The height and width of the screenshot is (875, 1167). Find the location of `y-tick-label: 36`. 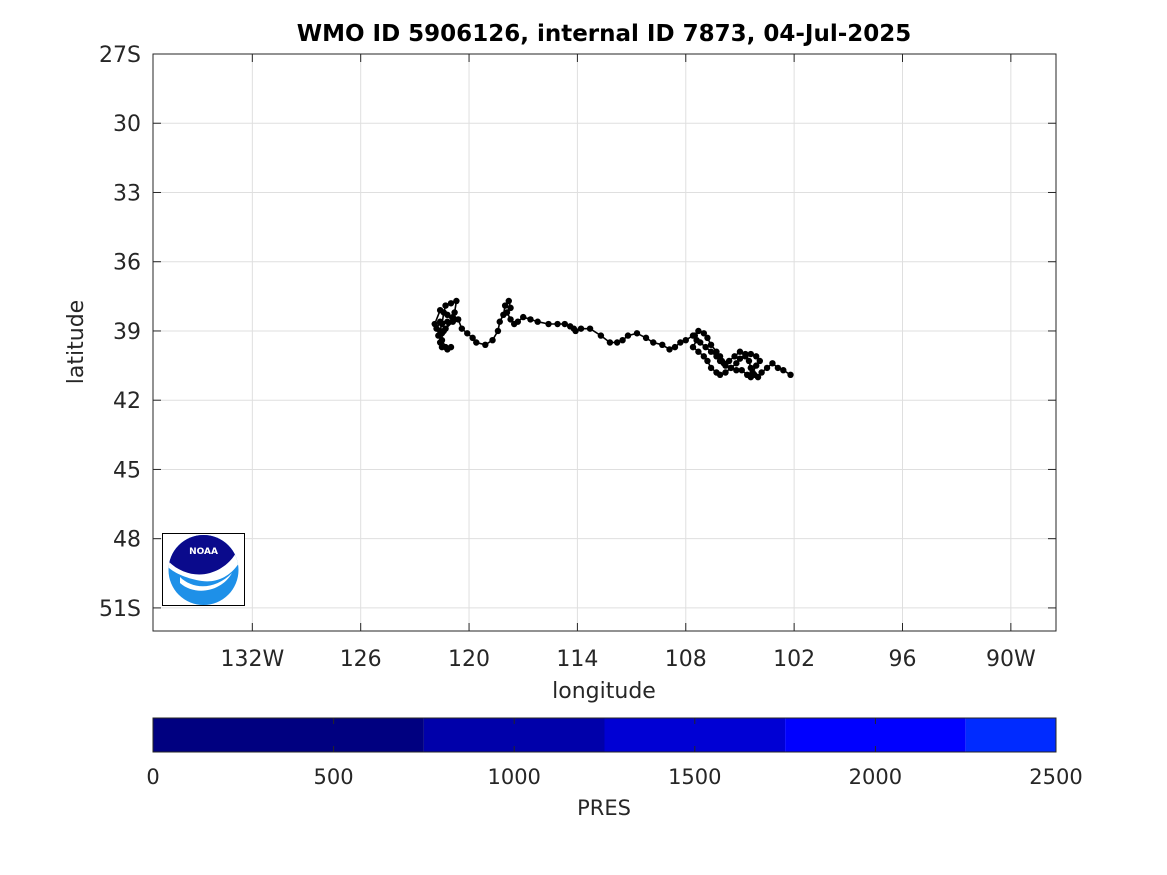

y-tick-label: 36 is located at coordinates (127, 263).